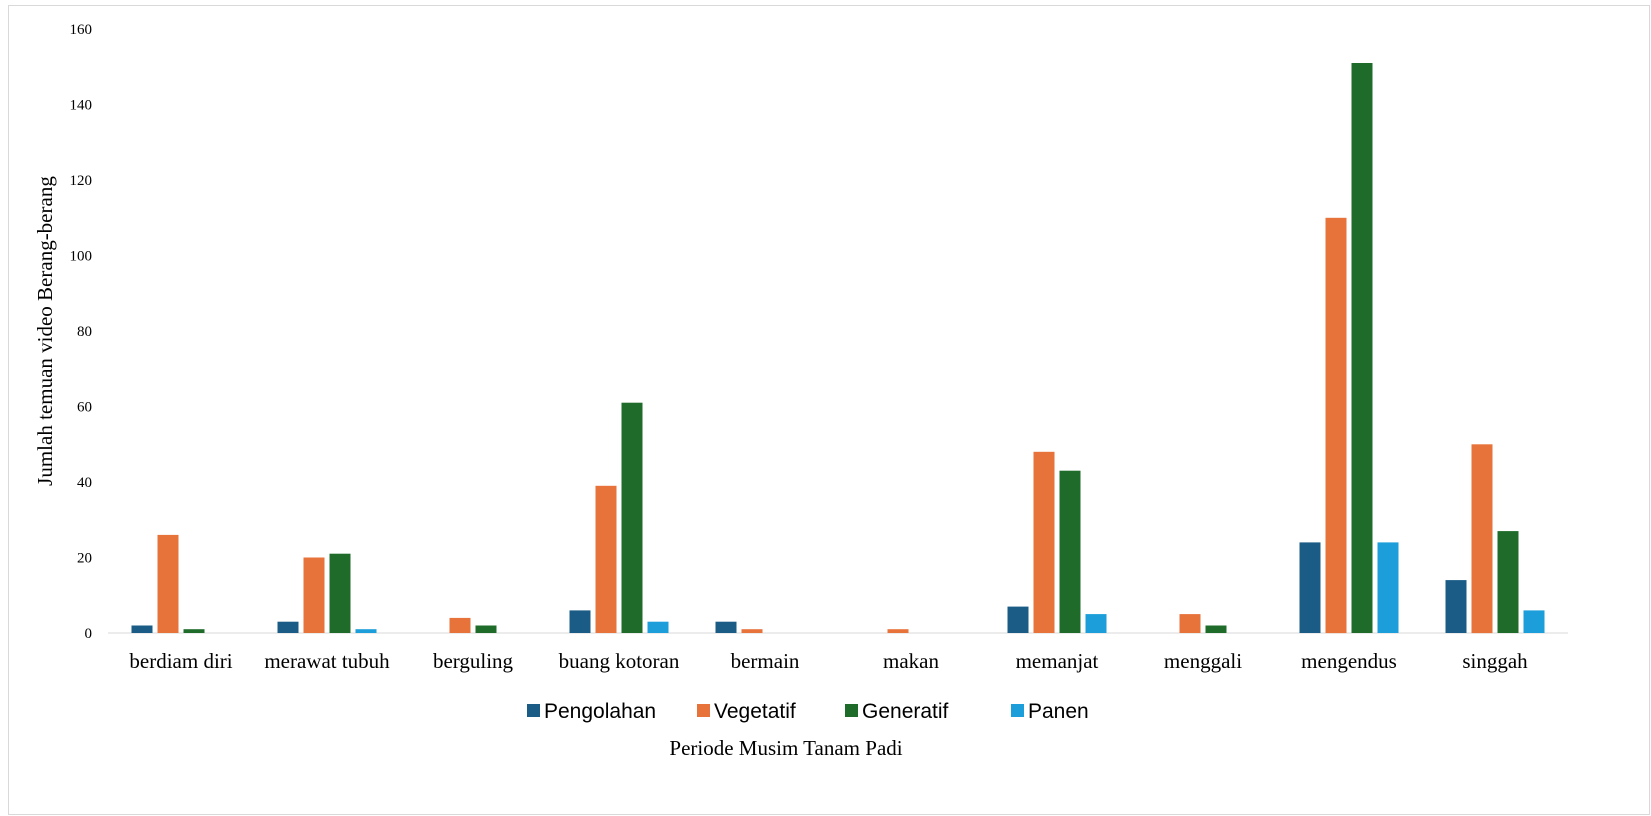  I want to click on x-tick-label: merawat tubuh, so click(327, 661).